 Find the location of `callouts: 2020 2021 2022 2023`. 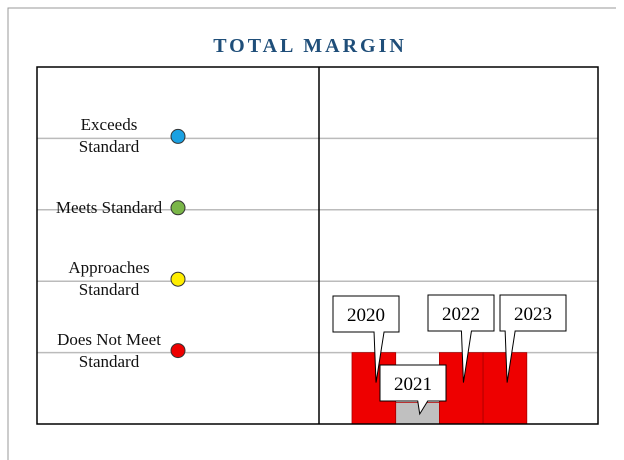

callouts: 2020 2021 2022 2023 is located at coordinates (449, 355).